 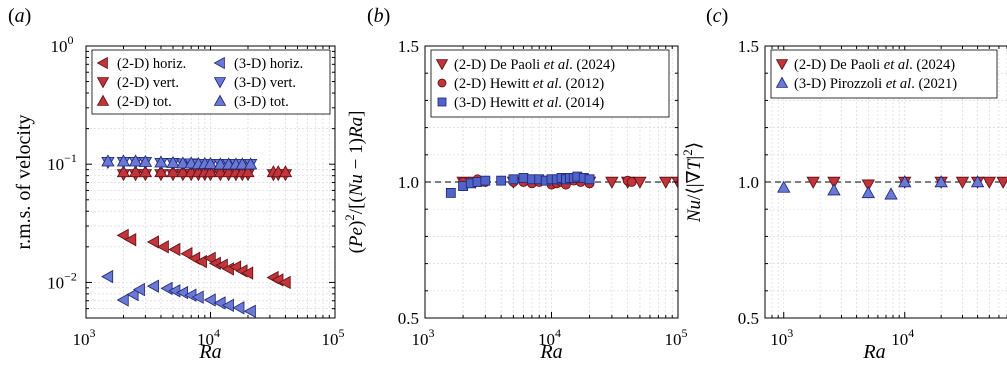 What do you see at coordinates (354, 182) in the screenshot?
I see `y-axis-label-b: (Pe)2/[(Nu − 1)Ra]` at bounding box center [354, 182].